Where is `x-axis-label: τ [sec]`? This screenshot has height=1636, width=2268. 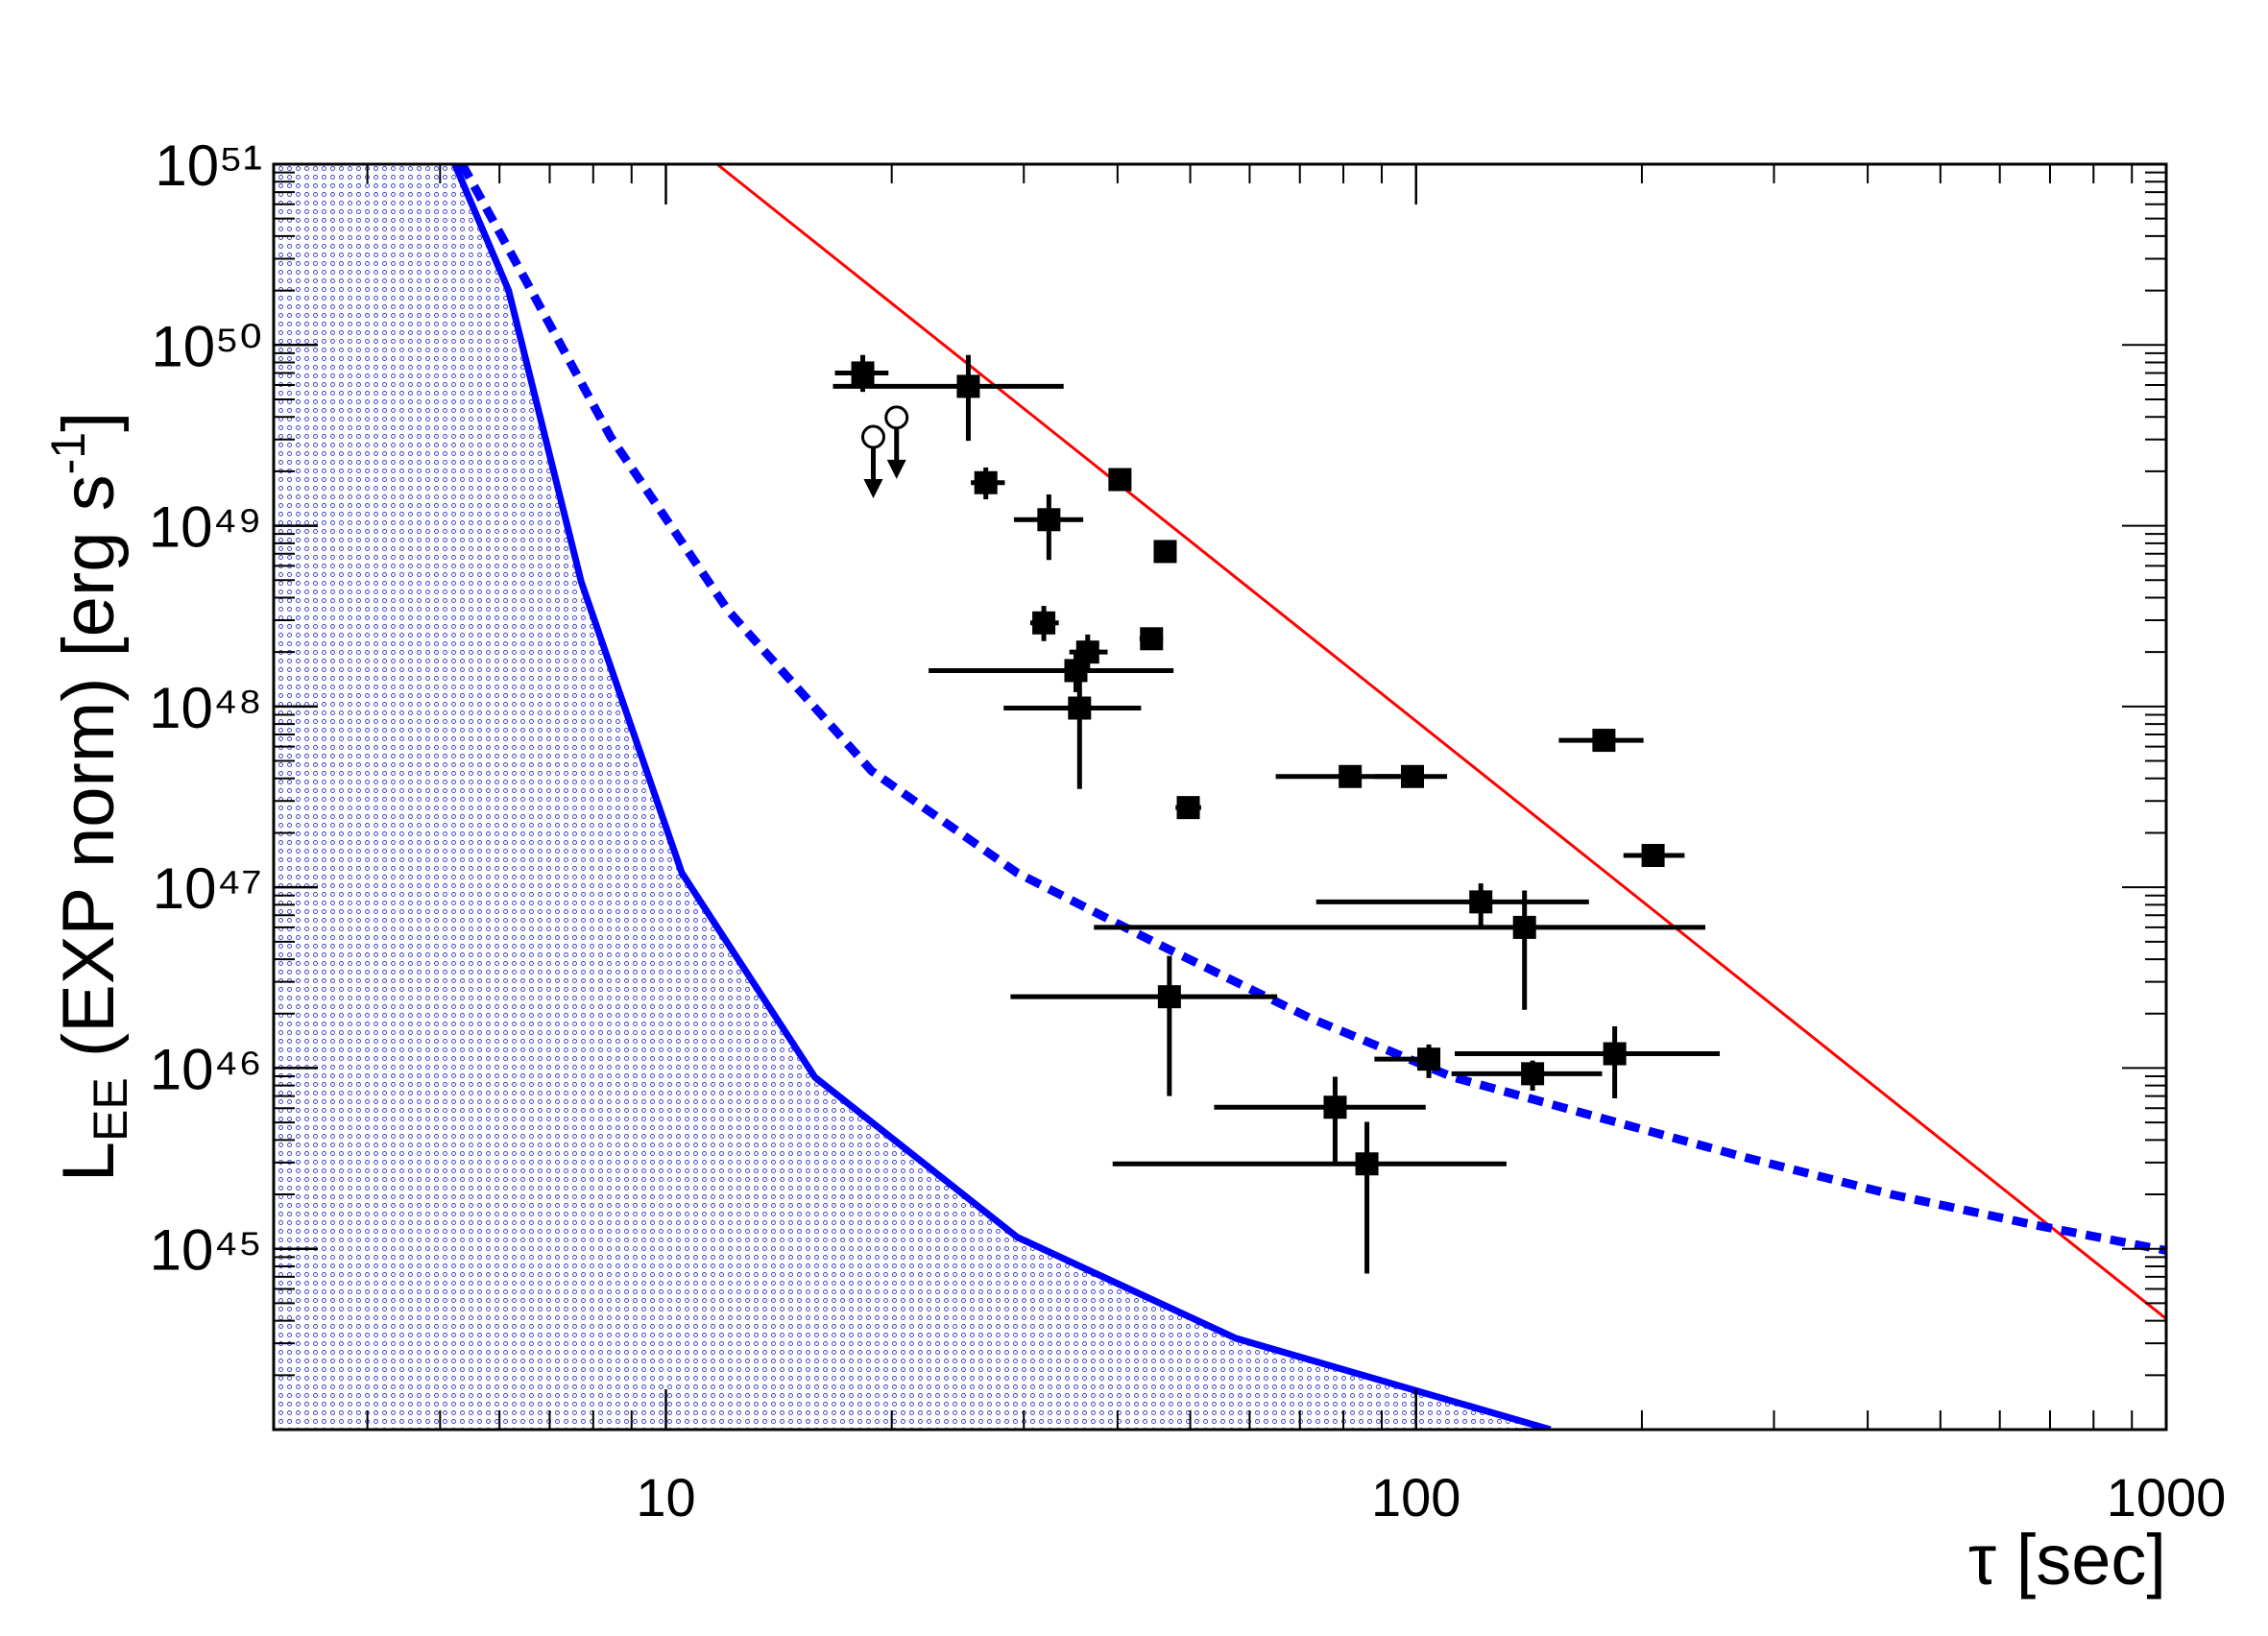 x-axis-label: τ [sec] is located at coordinates (2067, 1560).